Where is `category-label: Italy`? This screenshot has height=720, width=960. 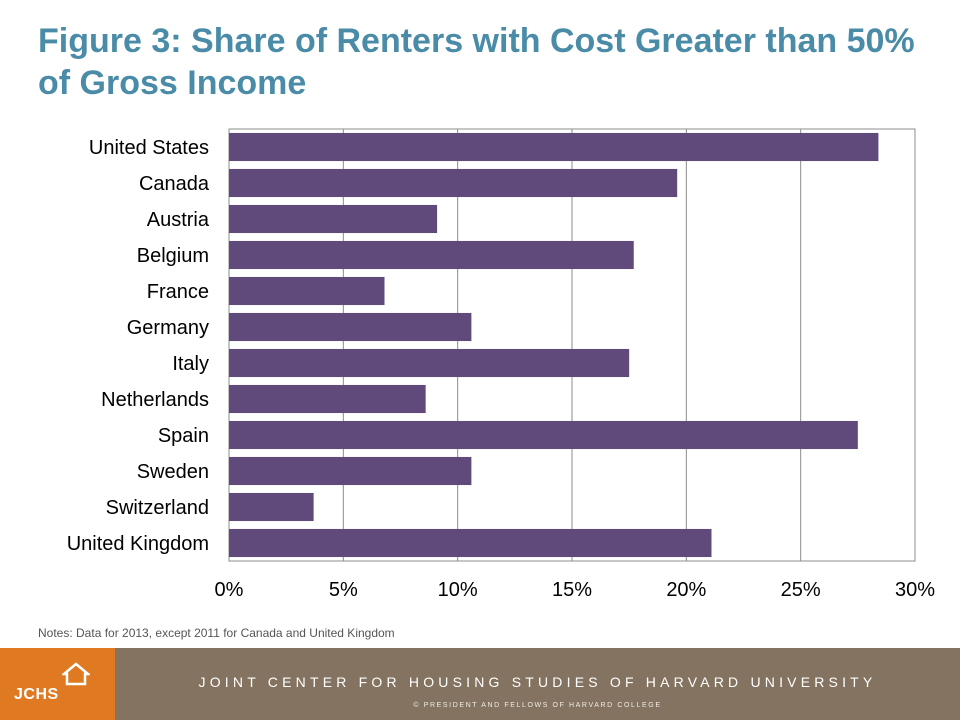 category-label: Italy is located at coordinates (190, 364).